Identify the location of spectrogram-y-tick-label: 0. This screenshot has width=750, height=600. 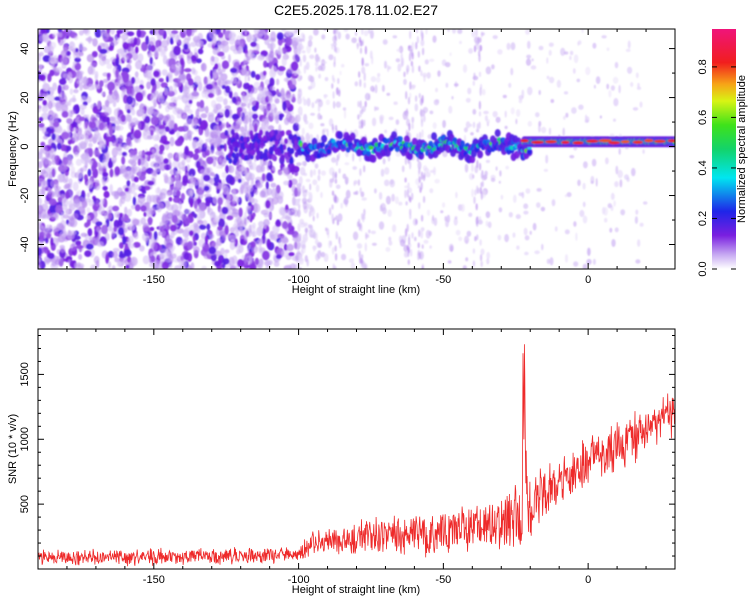
(25, 146).